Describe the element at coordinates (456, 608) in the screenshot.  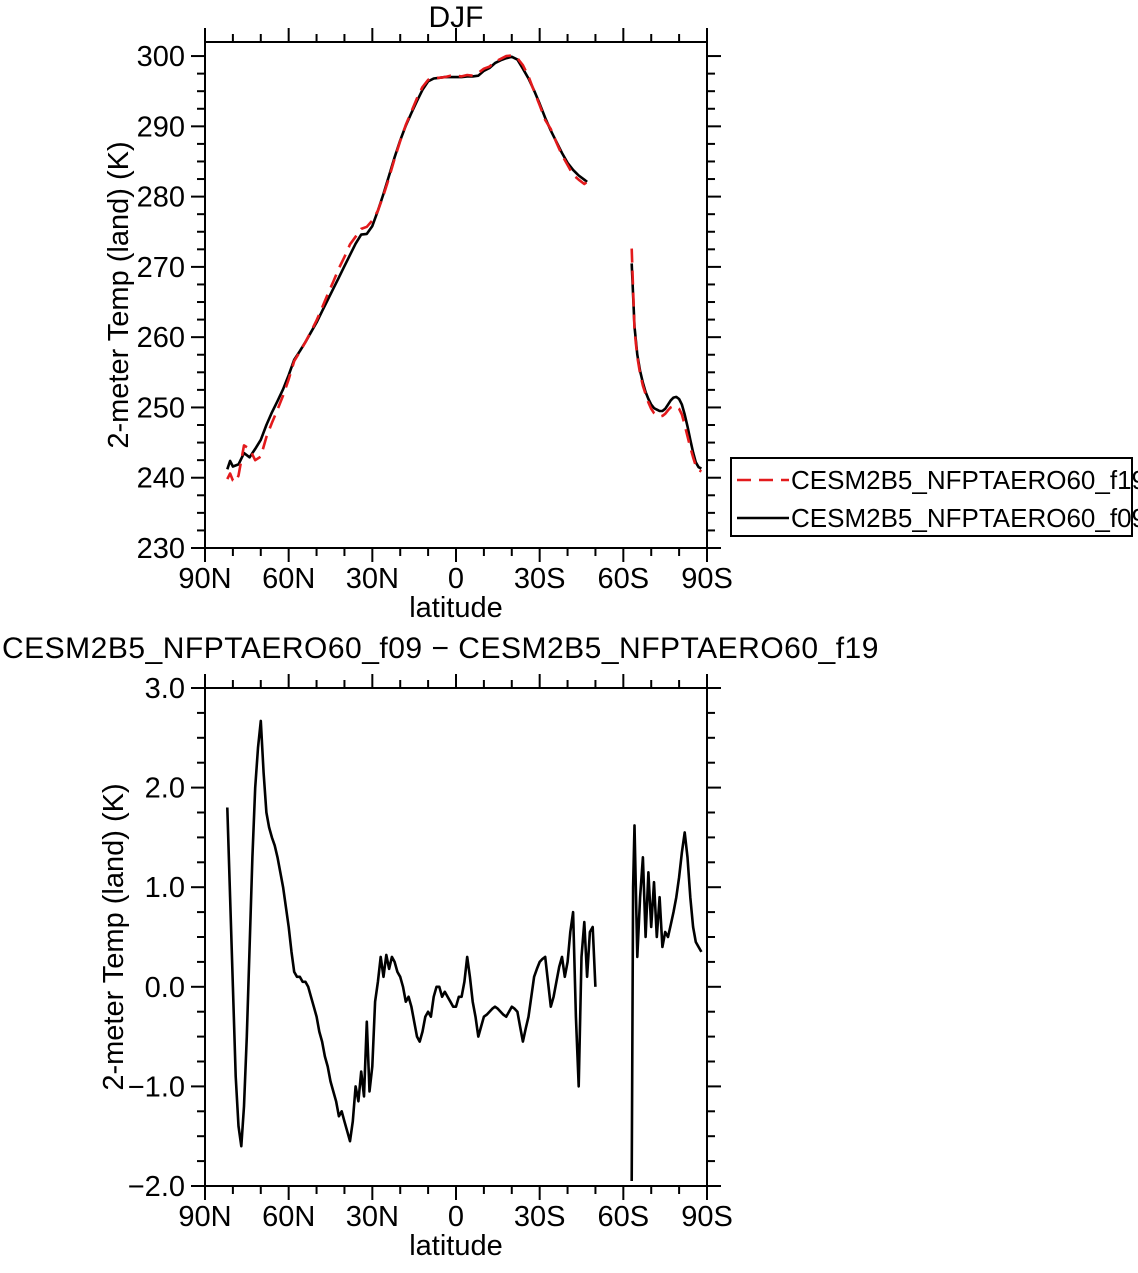
I see `top-chart-xlabel: latitude` at that location.